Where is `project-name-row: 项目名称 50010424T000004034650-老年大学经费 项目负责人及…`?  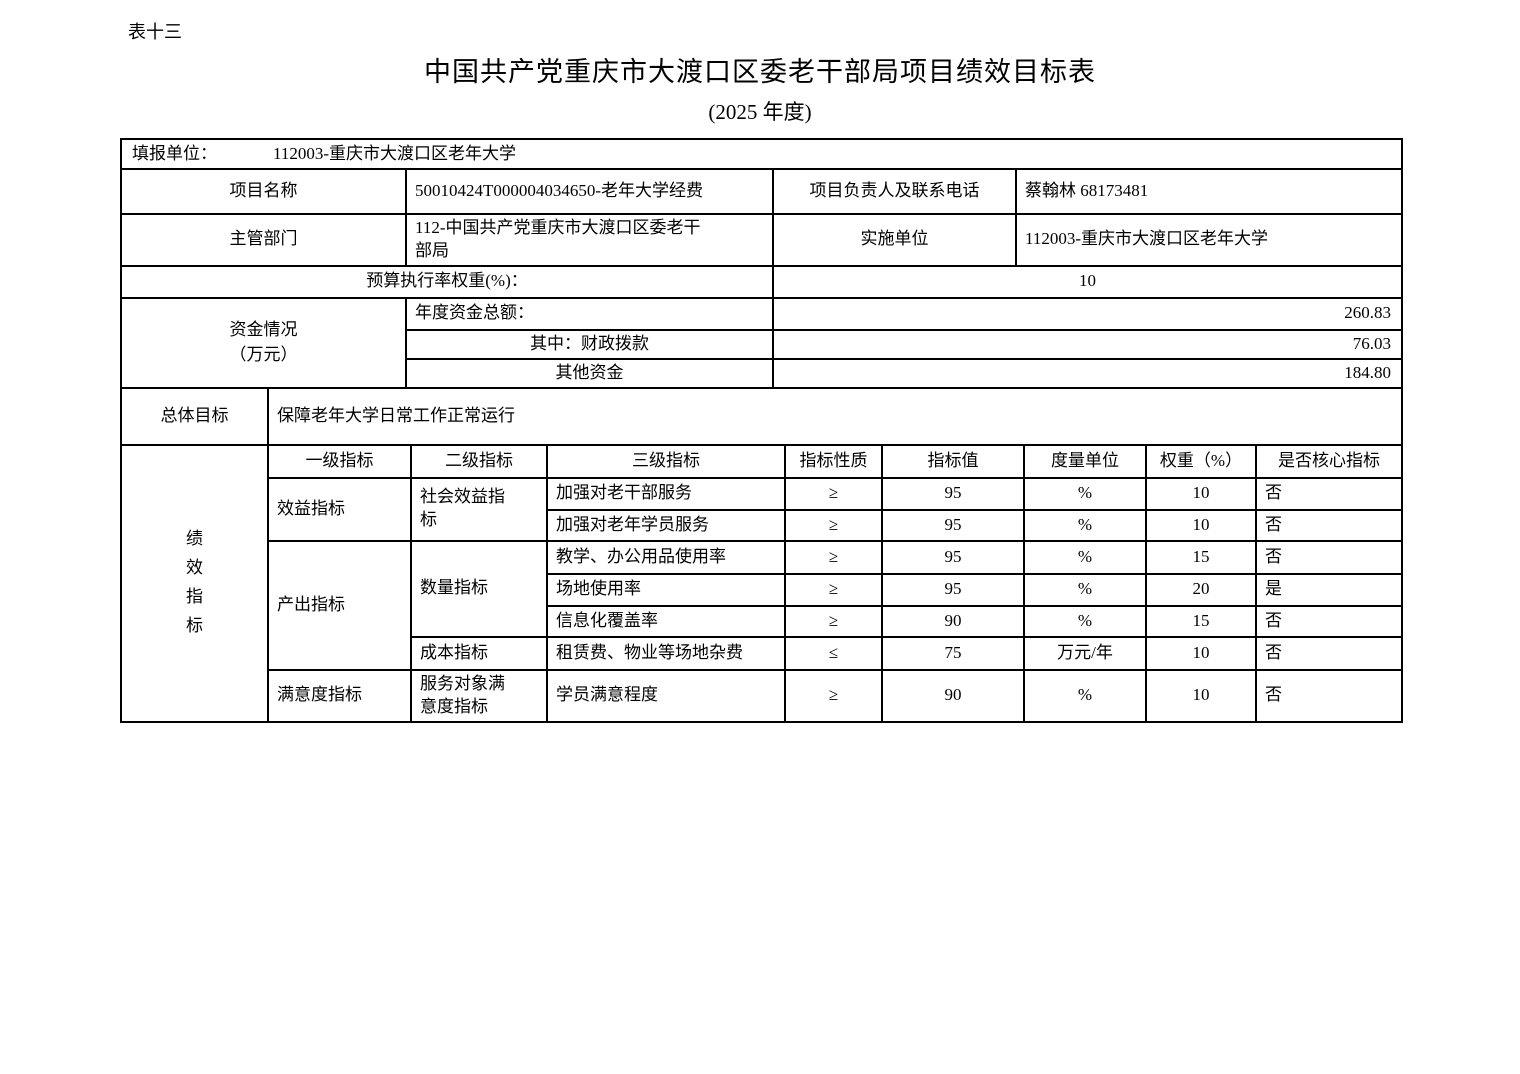 project-name-row: 项目名称 50010424T000004034650-老年大学经费 项目负责人及… is located at coordinates (762, 191).